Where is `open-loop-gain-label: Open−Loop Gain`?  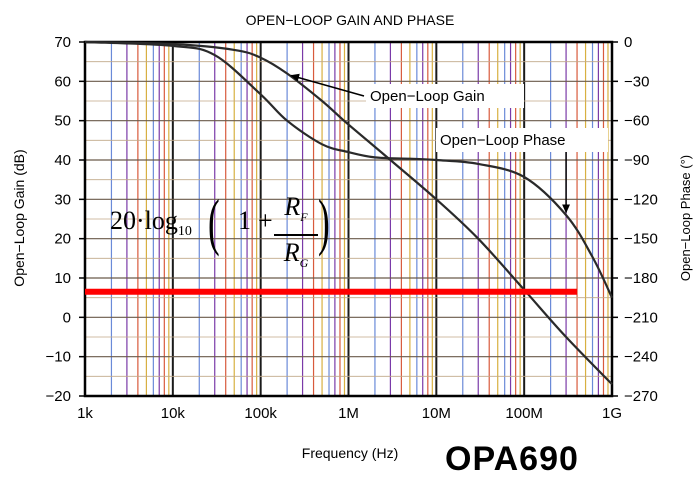 open-loop-gain-label: Open−Loop Gain is located at coordinates (427, 96).